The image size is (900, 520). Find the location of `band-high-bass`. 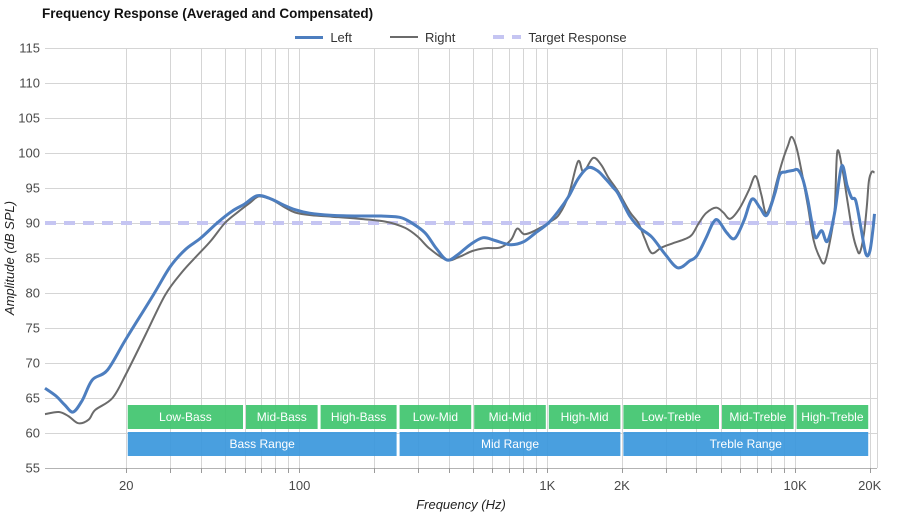

band-high-bass is located at coordinates (358, 417).